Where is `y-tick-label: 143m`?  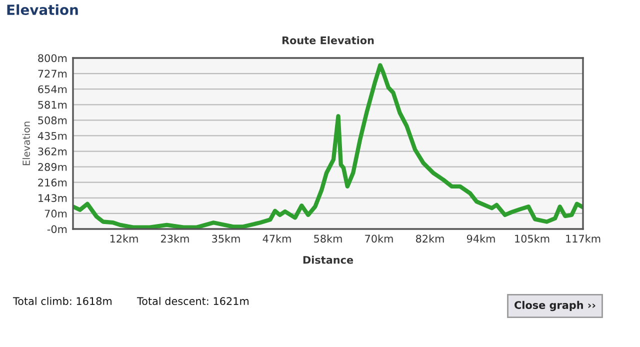
y-tick-label: 143m is located at coordinates (52, 198).